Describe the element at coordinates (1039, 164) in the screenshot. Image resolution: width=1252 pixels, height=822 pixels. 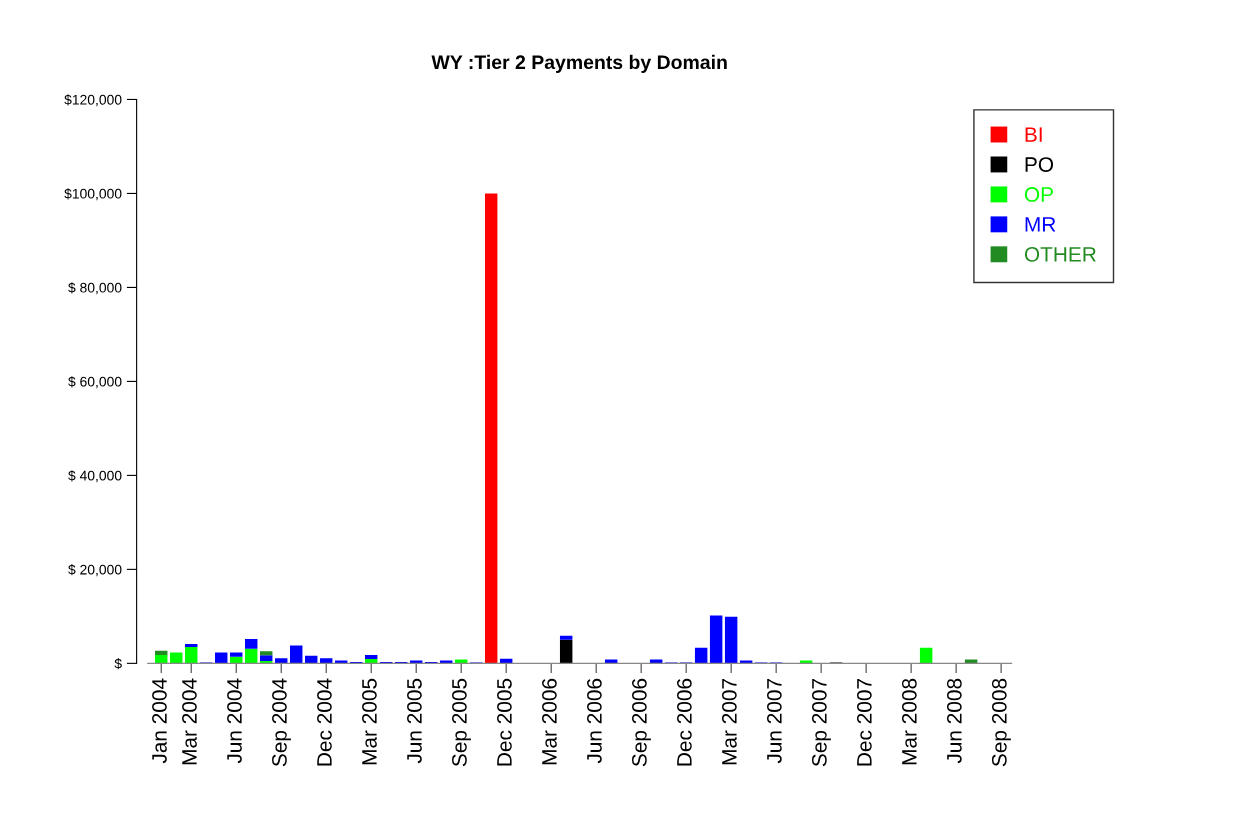
I see `legend-label: PO` at that location.